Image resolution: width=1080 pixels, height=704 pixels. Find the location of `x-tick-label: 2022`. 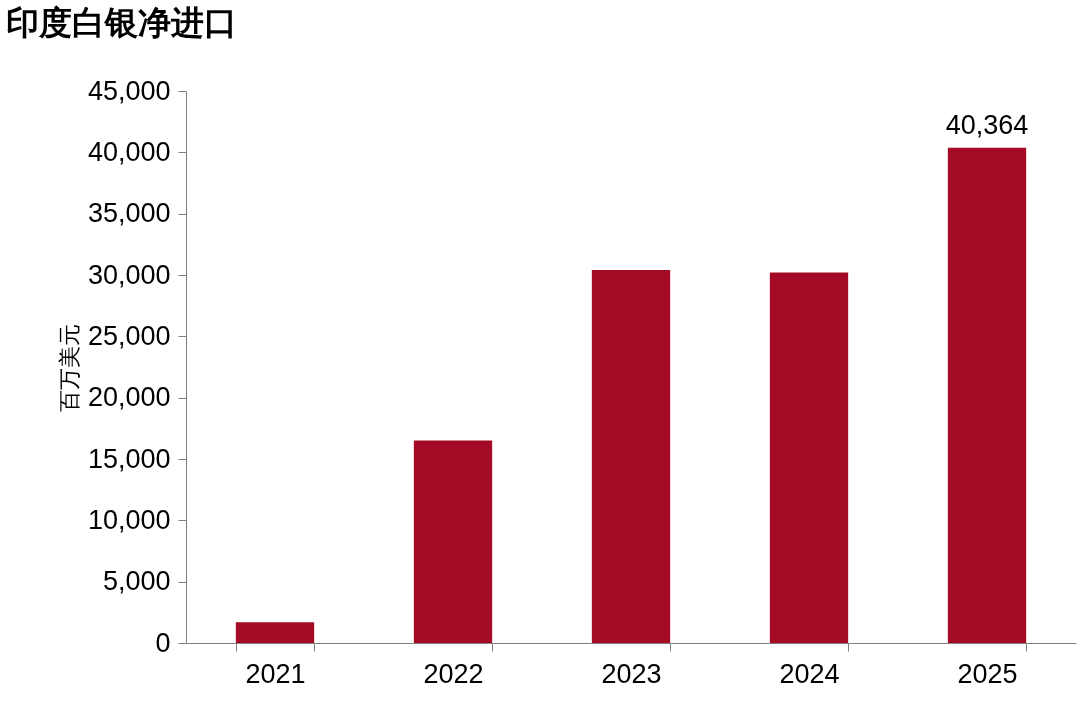

x-tick-label: 2022 is located at coordinates (453, 673).